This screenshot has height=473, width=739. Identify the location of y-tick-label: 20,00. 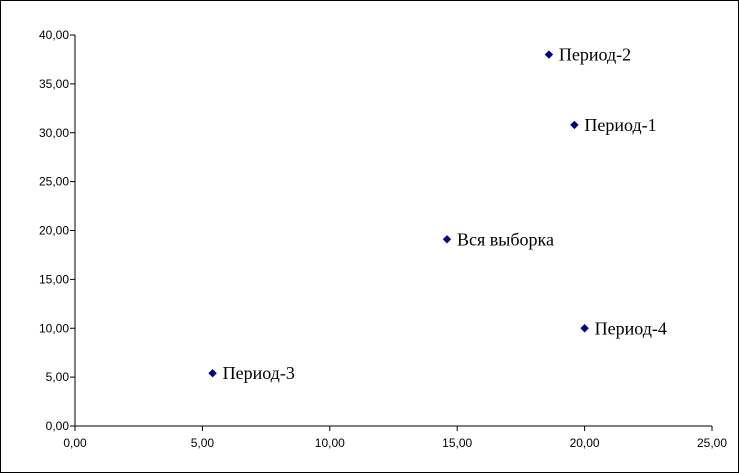
(54, 231).